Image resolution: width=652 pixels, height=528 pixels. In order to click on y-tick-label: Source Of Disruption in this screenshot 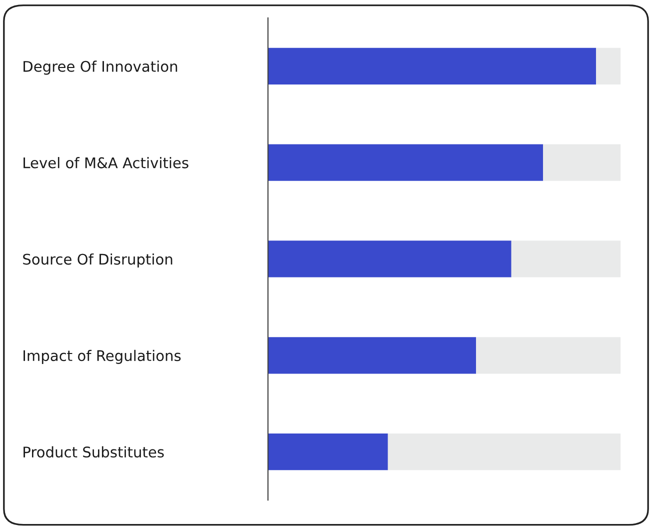, I will do `click(97, 260)`.